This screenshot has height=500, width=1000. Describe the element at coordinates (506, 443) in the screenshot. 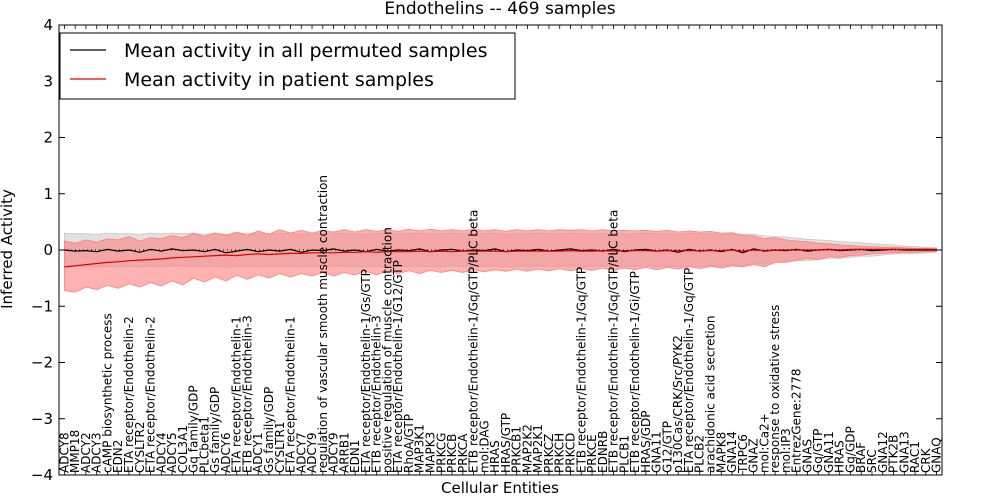

I see `entity-label: HRAS/GTP` at that location.